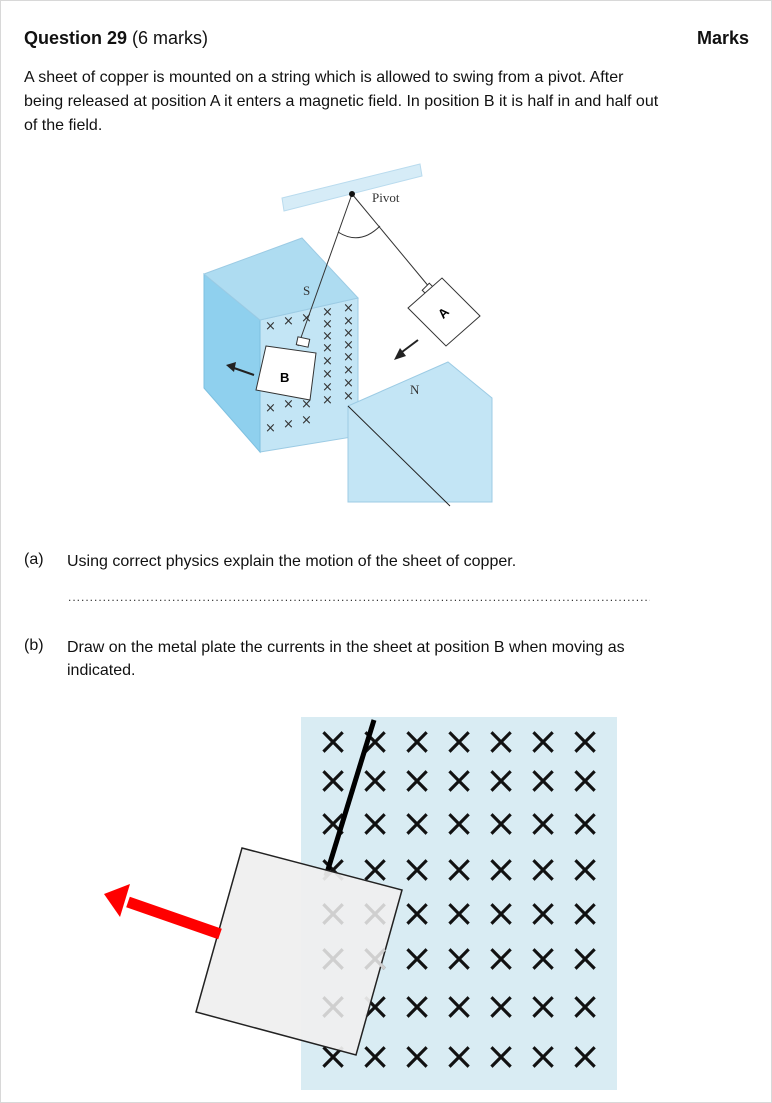 This screenshot has height=1103, width=772. I want to click on pendulum-magnet-diagram: × × × × ×× ×× ×× ×× ×× ×× ×× ×× × ×× × × Pivot S B A N, so click(348, 335).